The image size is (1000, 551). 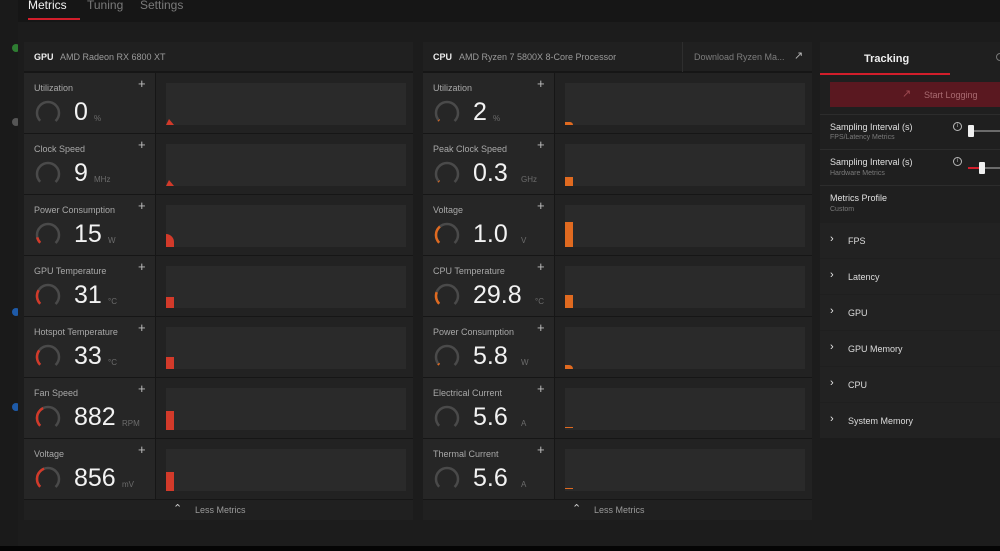 What do you see at coordinates (875, 349) in the screenshot?
I see `section-label: GPU Memory` at bounding box center [875, 349].